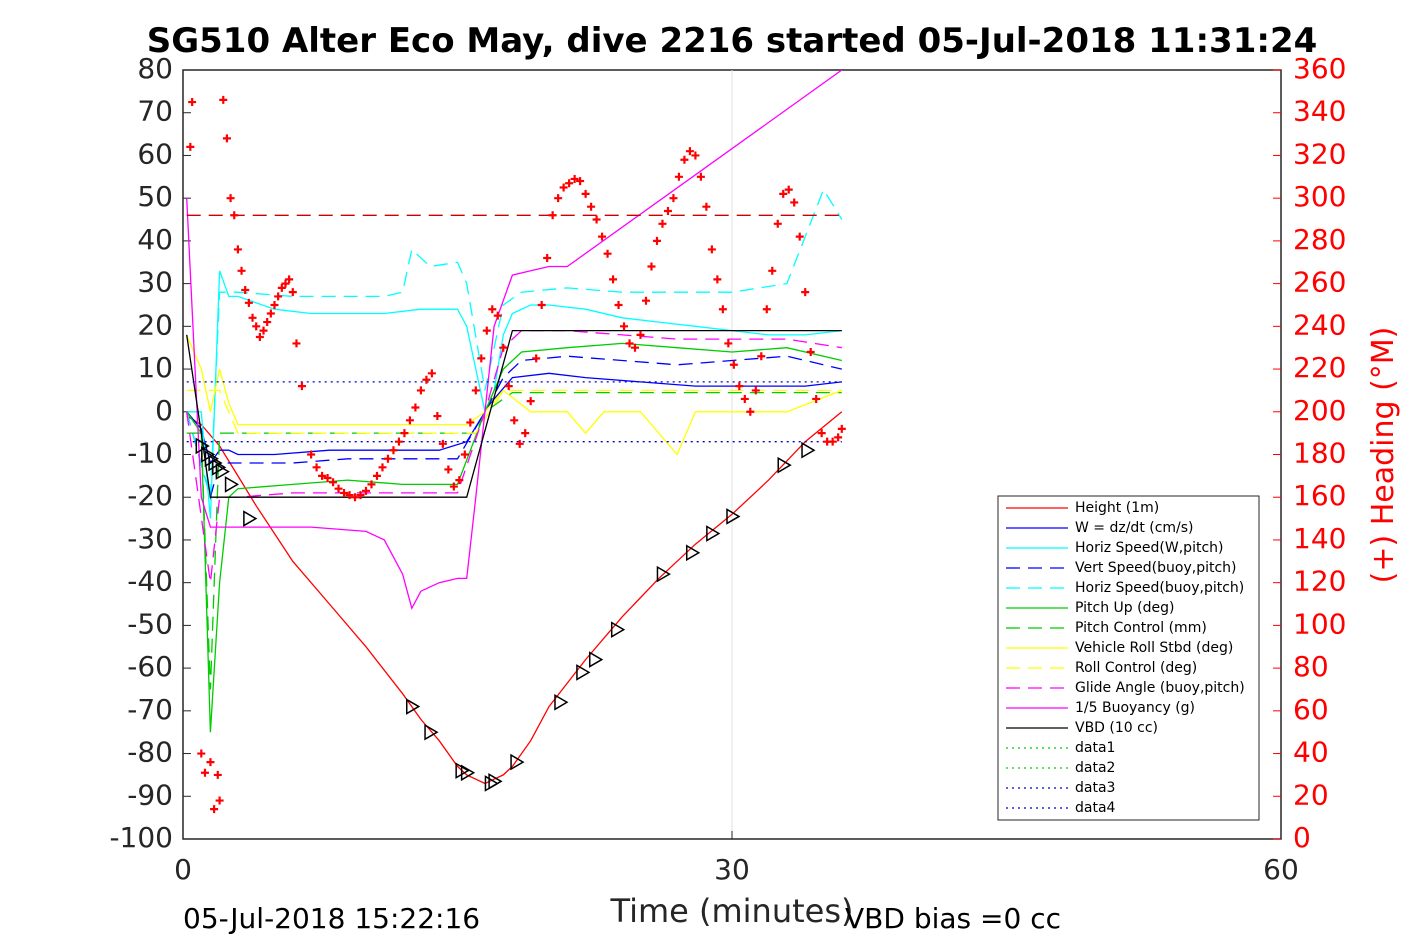 Image resolution: width=1417 pixels, height=945 pixels. What do you see at coordinates (1319, 623) in the screenshot?
I see `y-right-tick-label: 100` at bounding box center [1319, 623].